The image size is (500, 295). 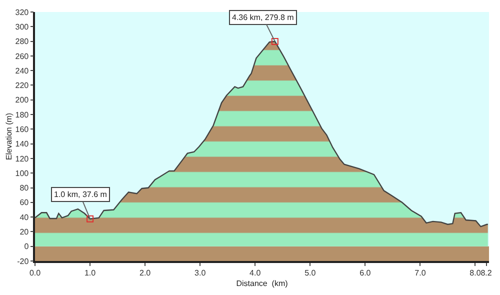 What do you see at coordinates (23, 261) in the screenshot?
I see `y-tick-label: -20` at bounding box center [23, 261].